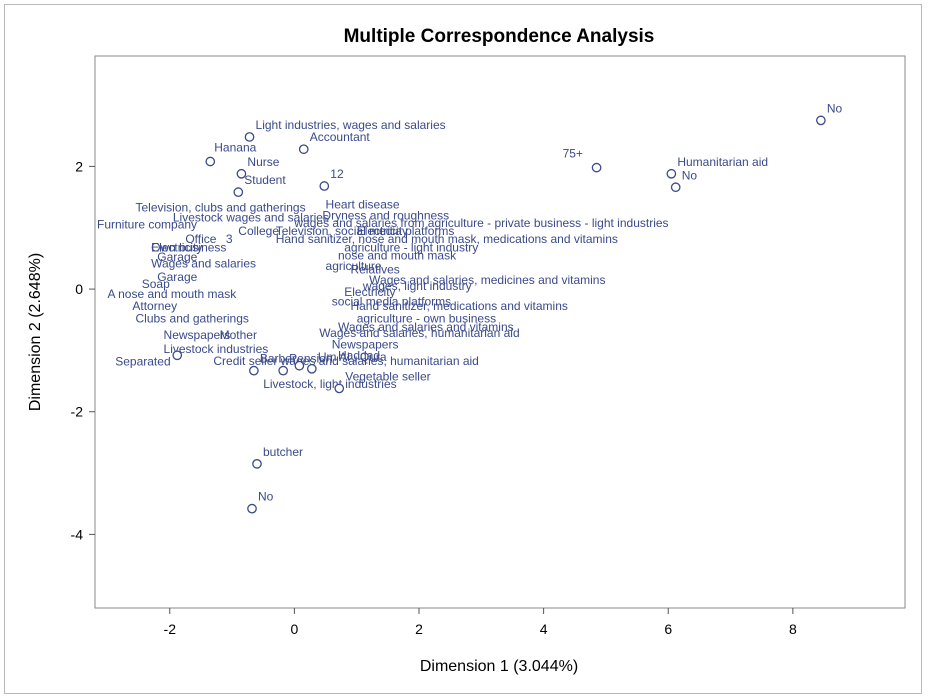  Describe the element at coordinates (221, 207) in the screenshot. I see `point-label: Television, clubs and gatherings` at that location.